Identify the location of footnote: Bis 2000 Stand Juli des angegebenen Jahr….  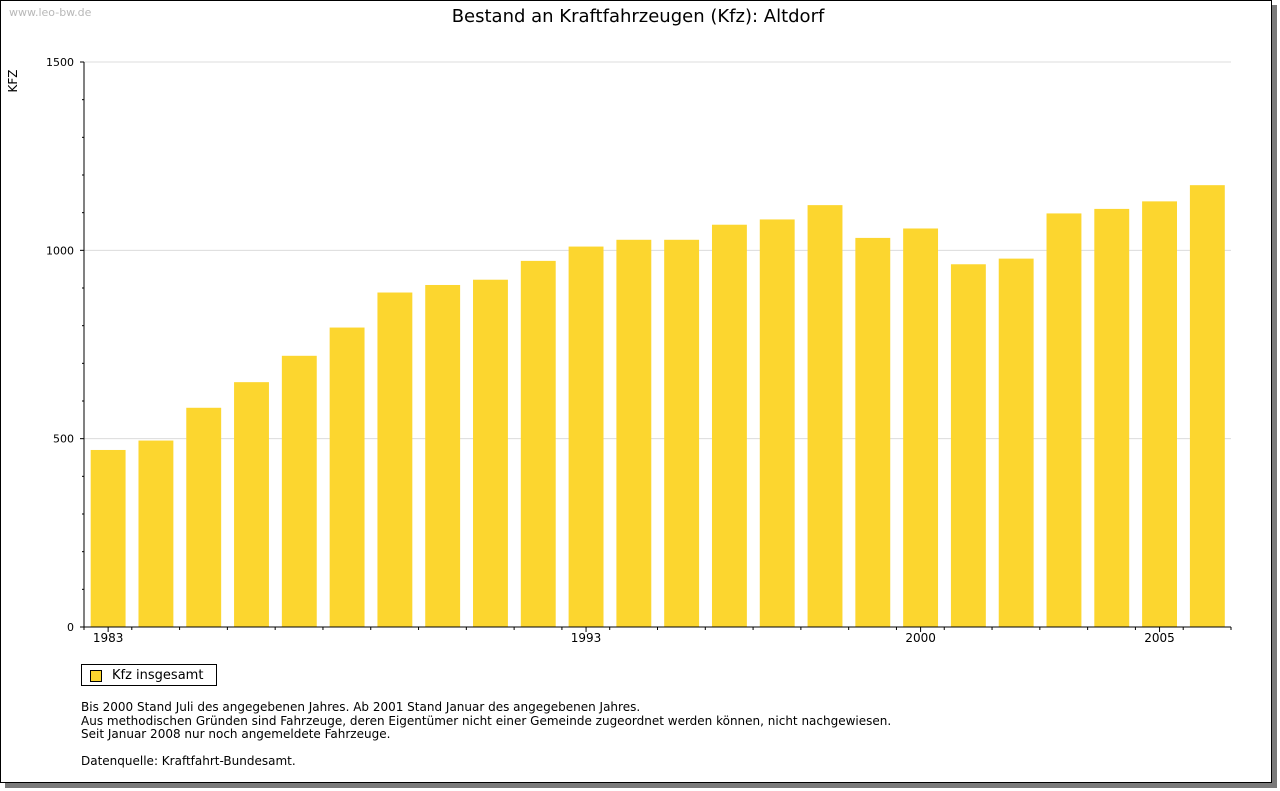
(361, 707).